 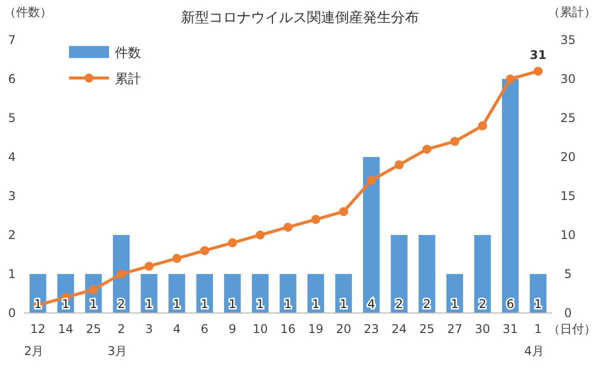 I want to click on y2-tick-label: 25, so click(x=568, y=118).